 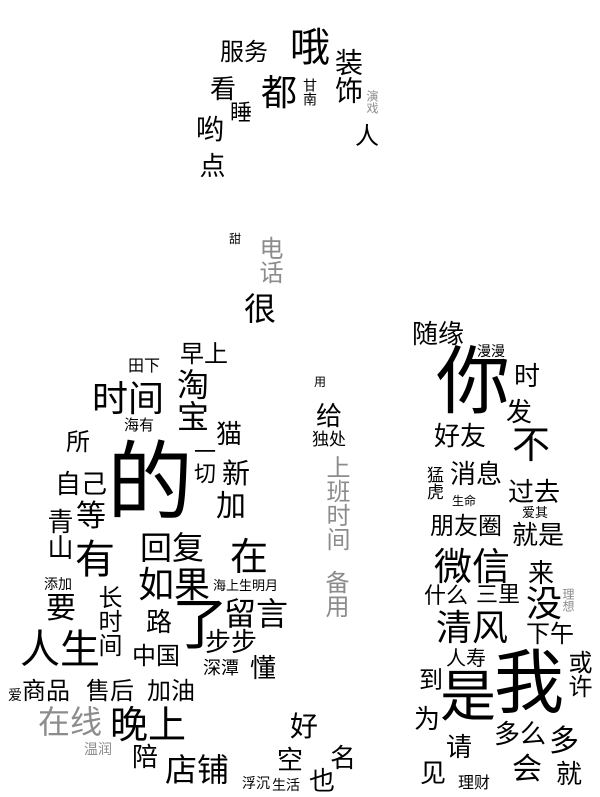 What do you see at coordinates (564, 741) in the screenshot?
I see `word-duo: 多` at bounding box center [564, 741].